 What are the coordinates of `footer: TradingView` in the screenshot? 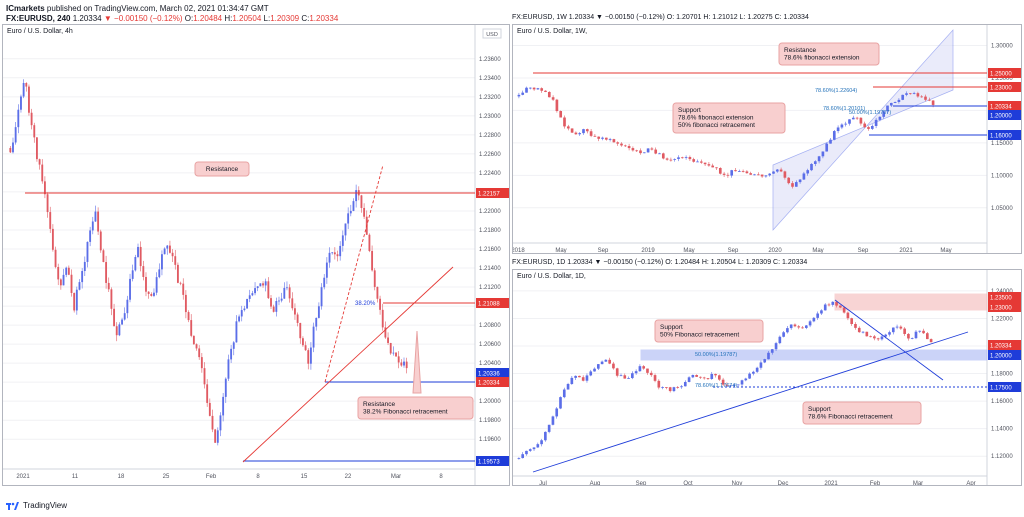 It's located at (36, 505).